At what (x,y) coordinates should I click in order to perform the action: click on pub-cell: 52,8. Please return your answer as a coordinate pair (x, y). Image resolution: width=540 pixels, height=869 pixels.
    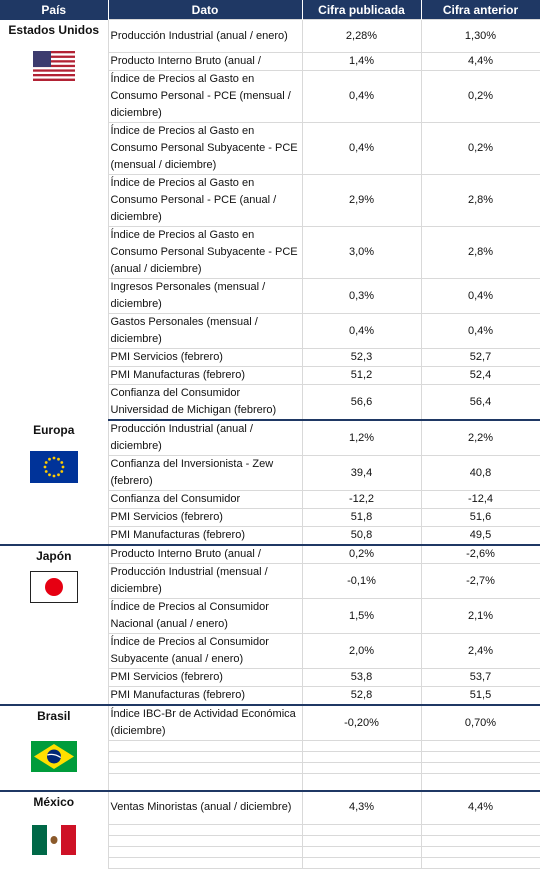
    Looking at the image, I should click on (361, 696).